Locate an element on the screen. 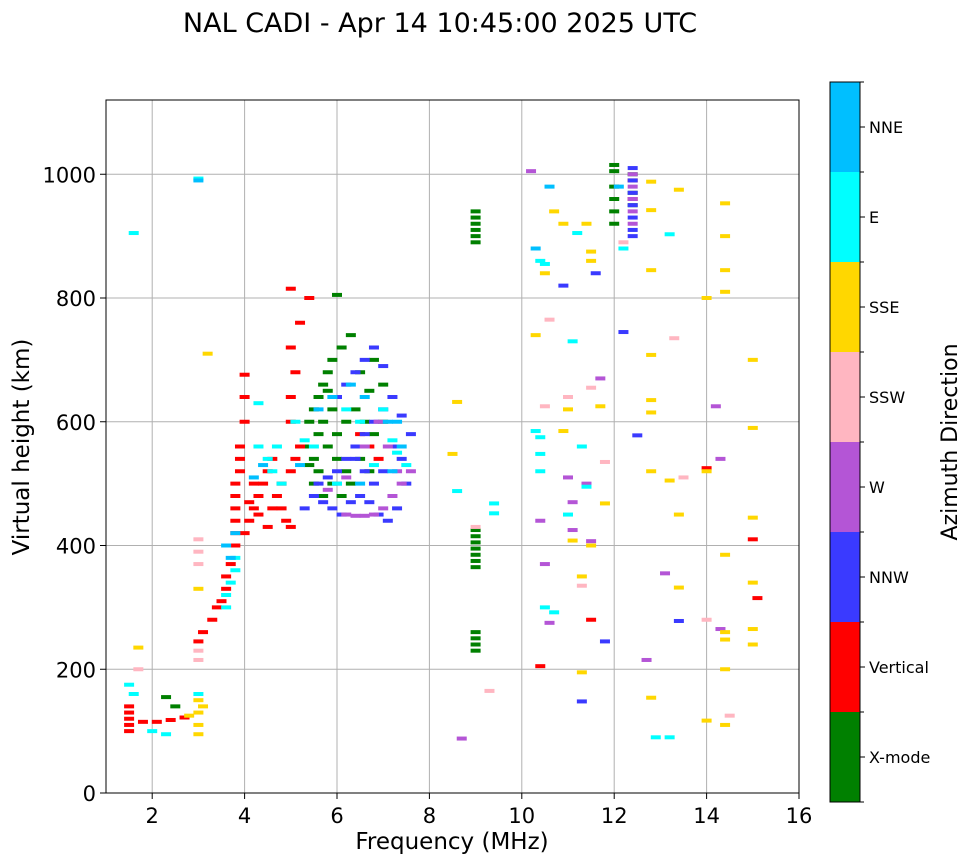 Image resolution: width=972 pixels, height=865 pixels. y-axis-ticks: 0 200 400 600 800 1000 is located at coordinates (74, 484).